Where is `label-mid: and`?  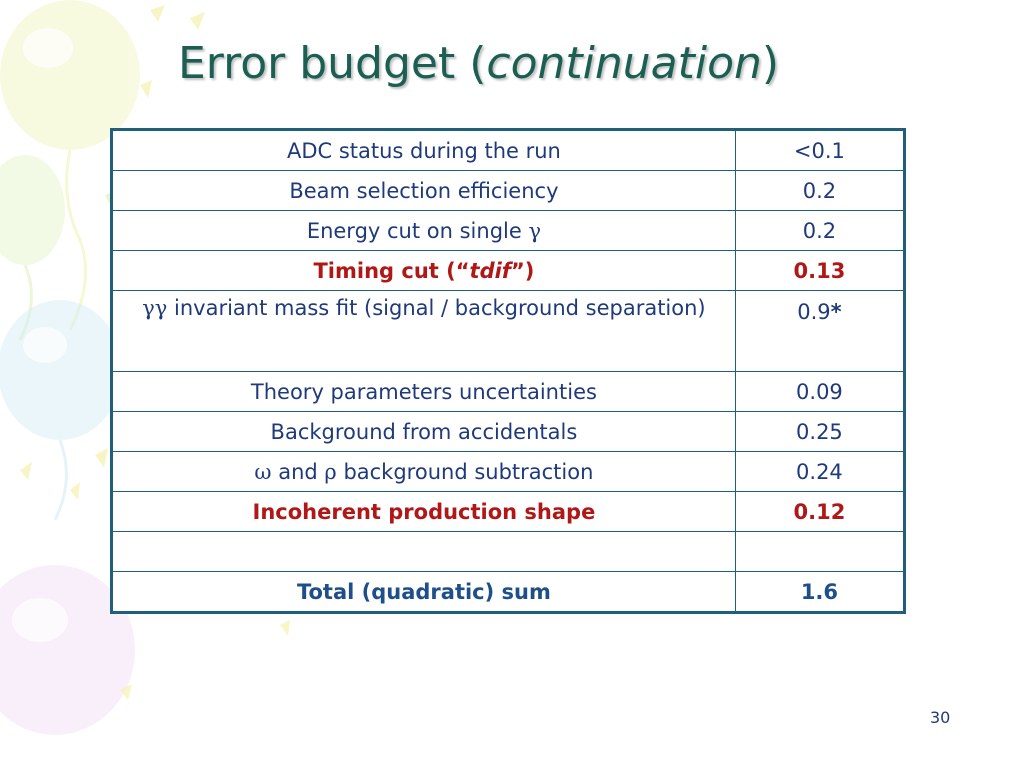
label-mid: and is located at coordinates (298, 471).